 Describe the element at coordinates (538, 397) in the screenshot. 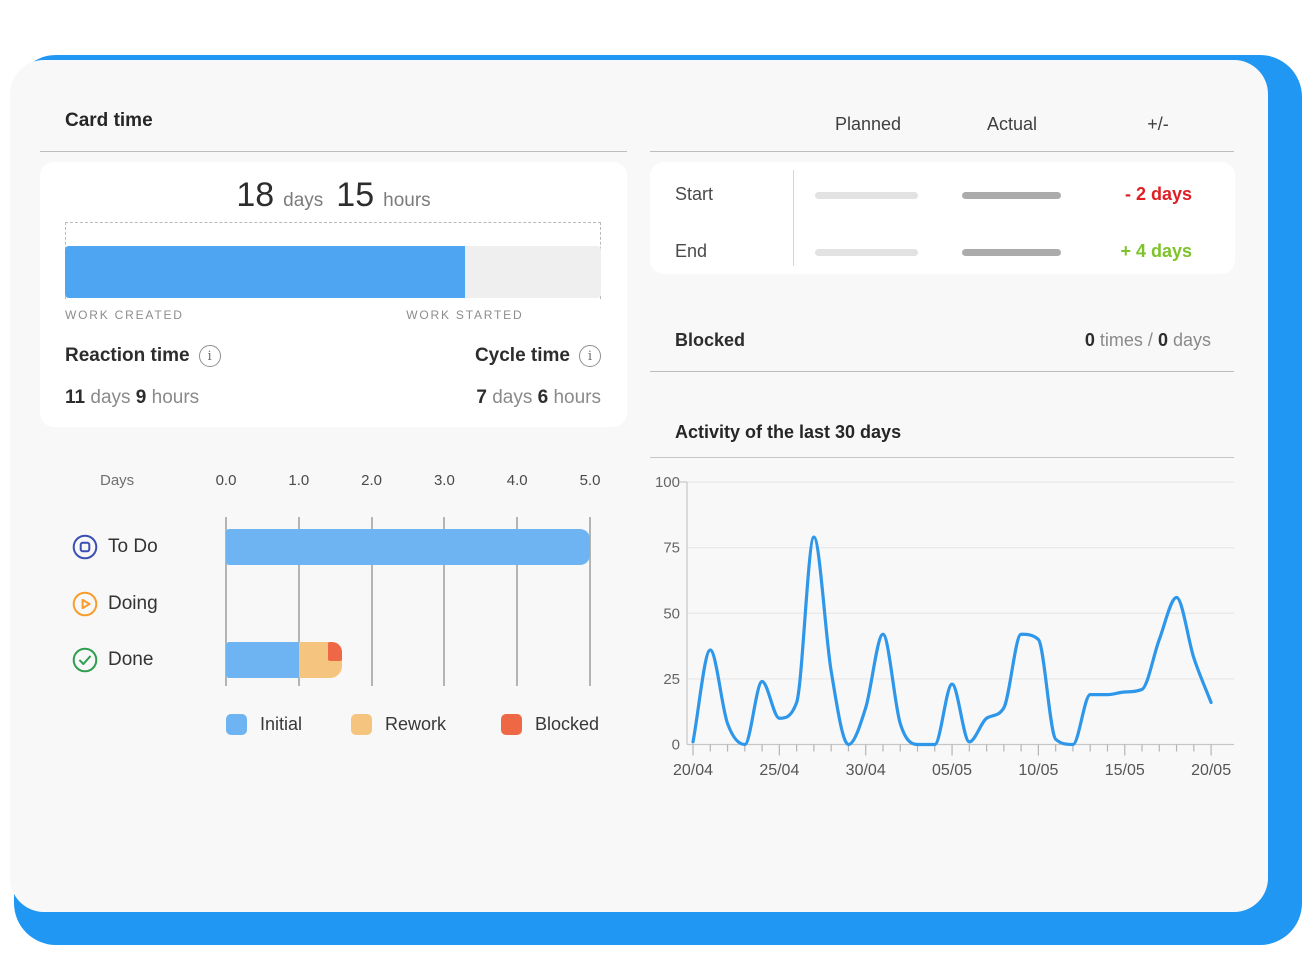

I see `cycle-time-value: 7 days 6 hours` at that location.